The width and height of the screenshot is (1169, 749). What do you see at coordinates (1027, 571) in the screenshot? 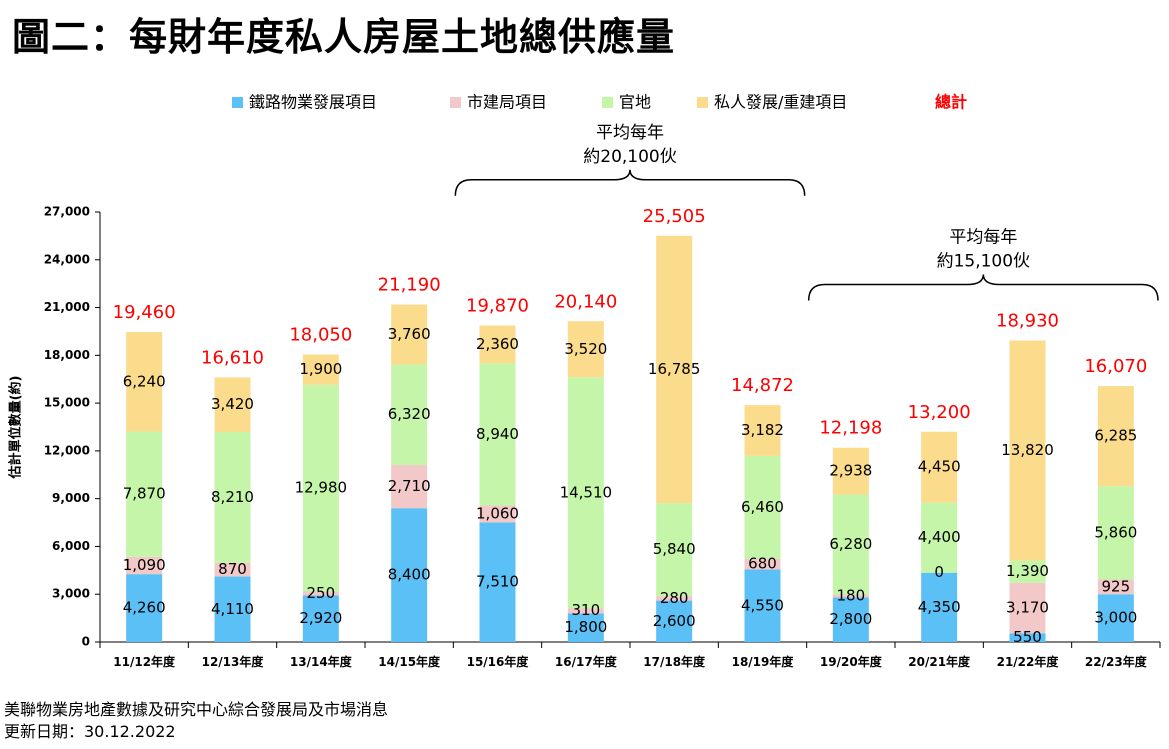
I see `data-label-gov: 1,390` at bounding box center [1027, 571].